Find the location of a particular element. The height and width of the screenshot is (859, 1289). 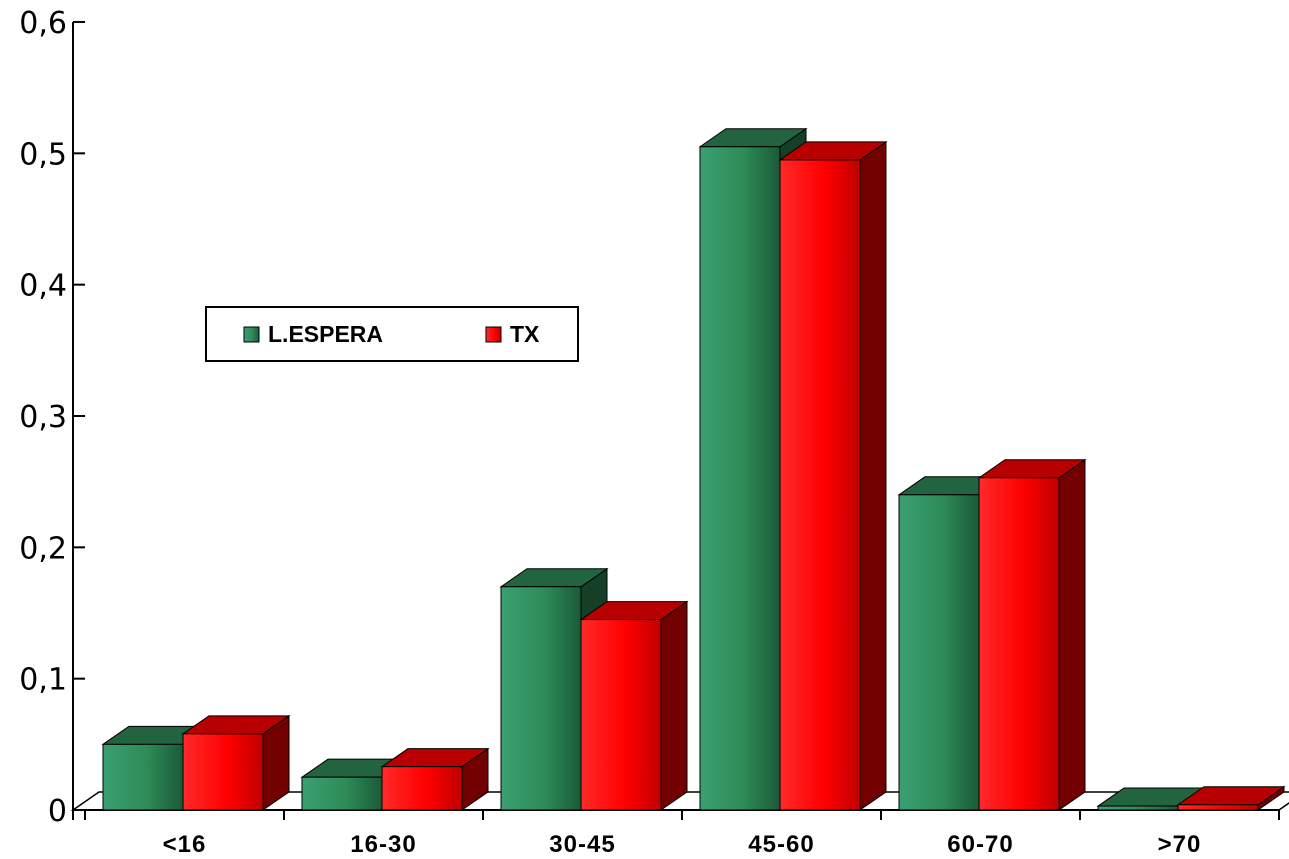

legend-label: TX is located at coordinates (525, 334).